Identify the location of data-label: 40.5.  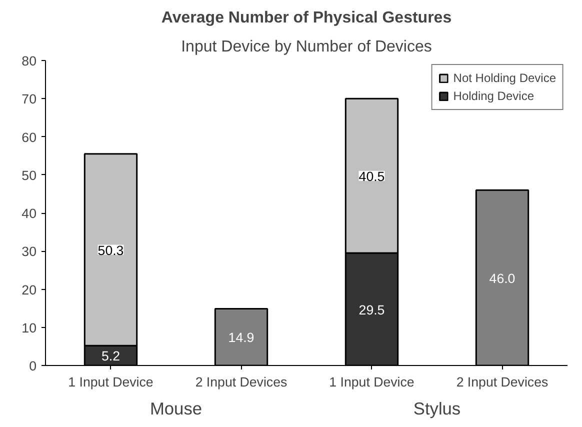
(371, 176).